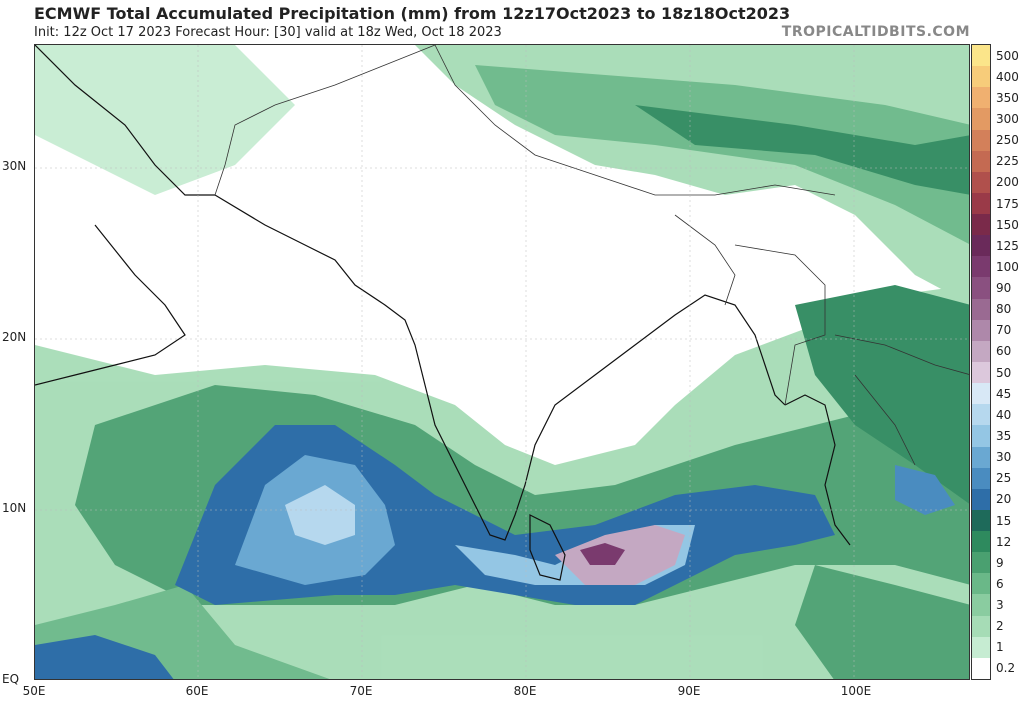 The image size is (1024, 701). What do you see at coordinates (1000, 583) in the screenshot?
I see `colorbar-label: 6` at bounding box center [1000, 583].